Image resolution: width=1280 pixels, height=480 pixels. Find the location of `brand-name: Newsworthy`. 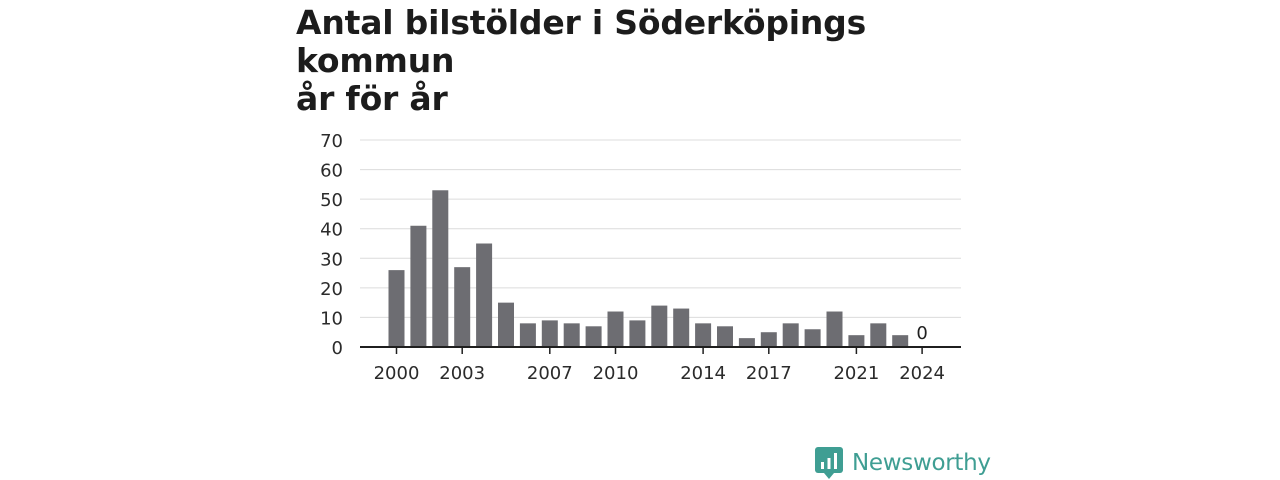

brand-name: Newsworthy is located at coordinates (921, 463).